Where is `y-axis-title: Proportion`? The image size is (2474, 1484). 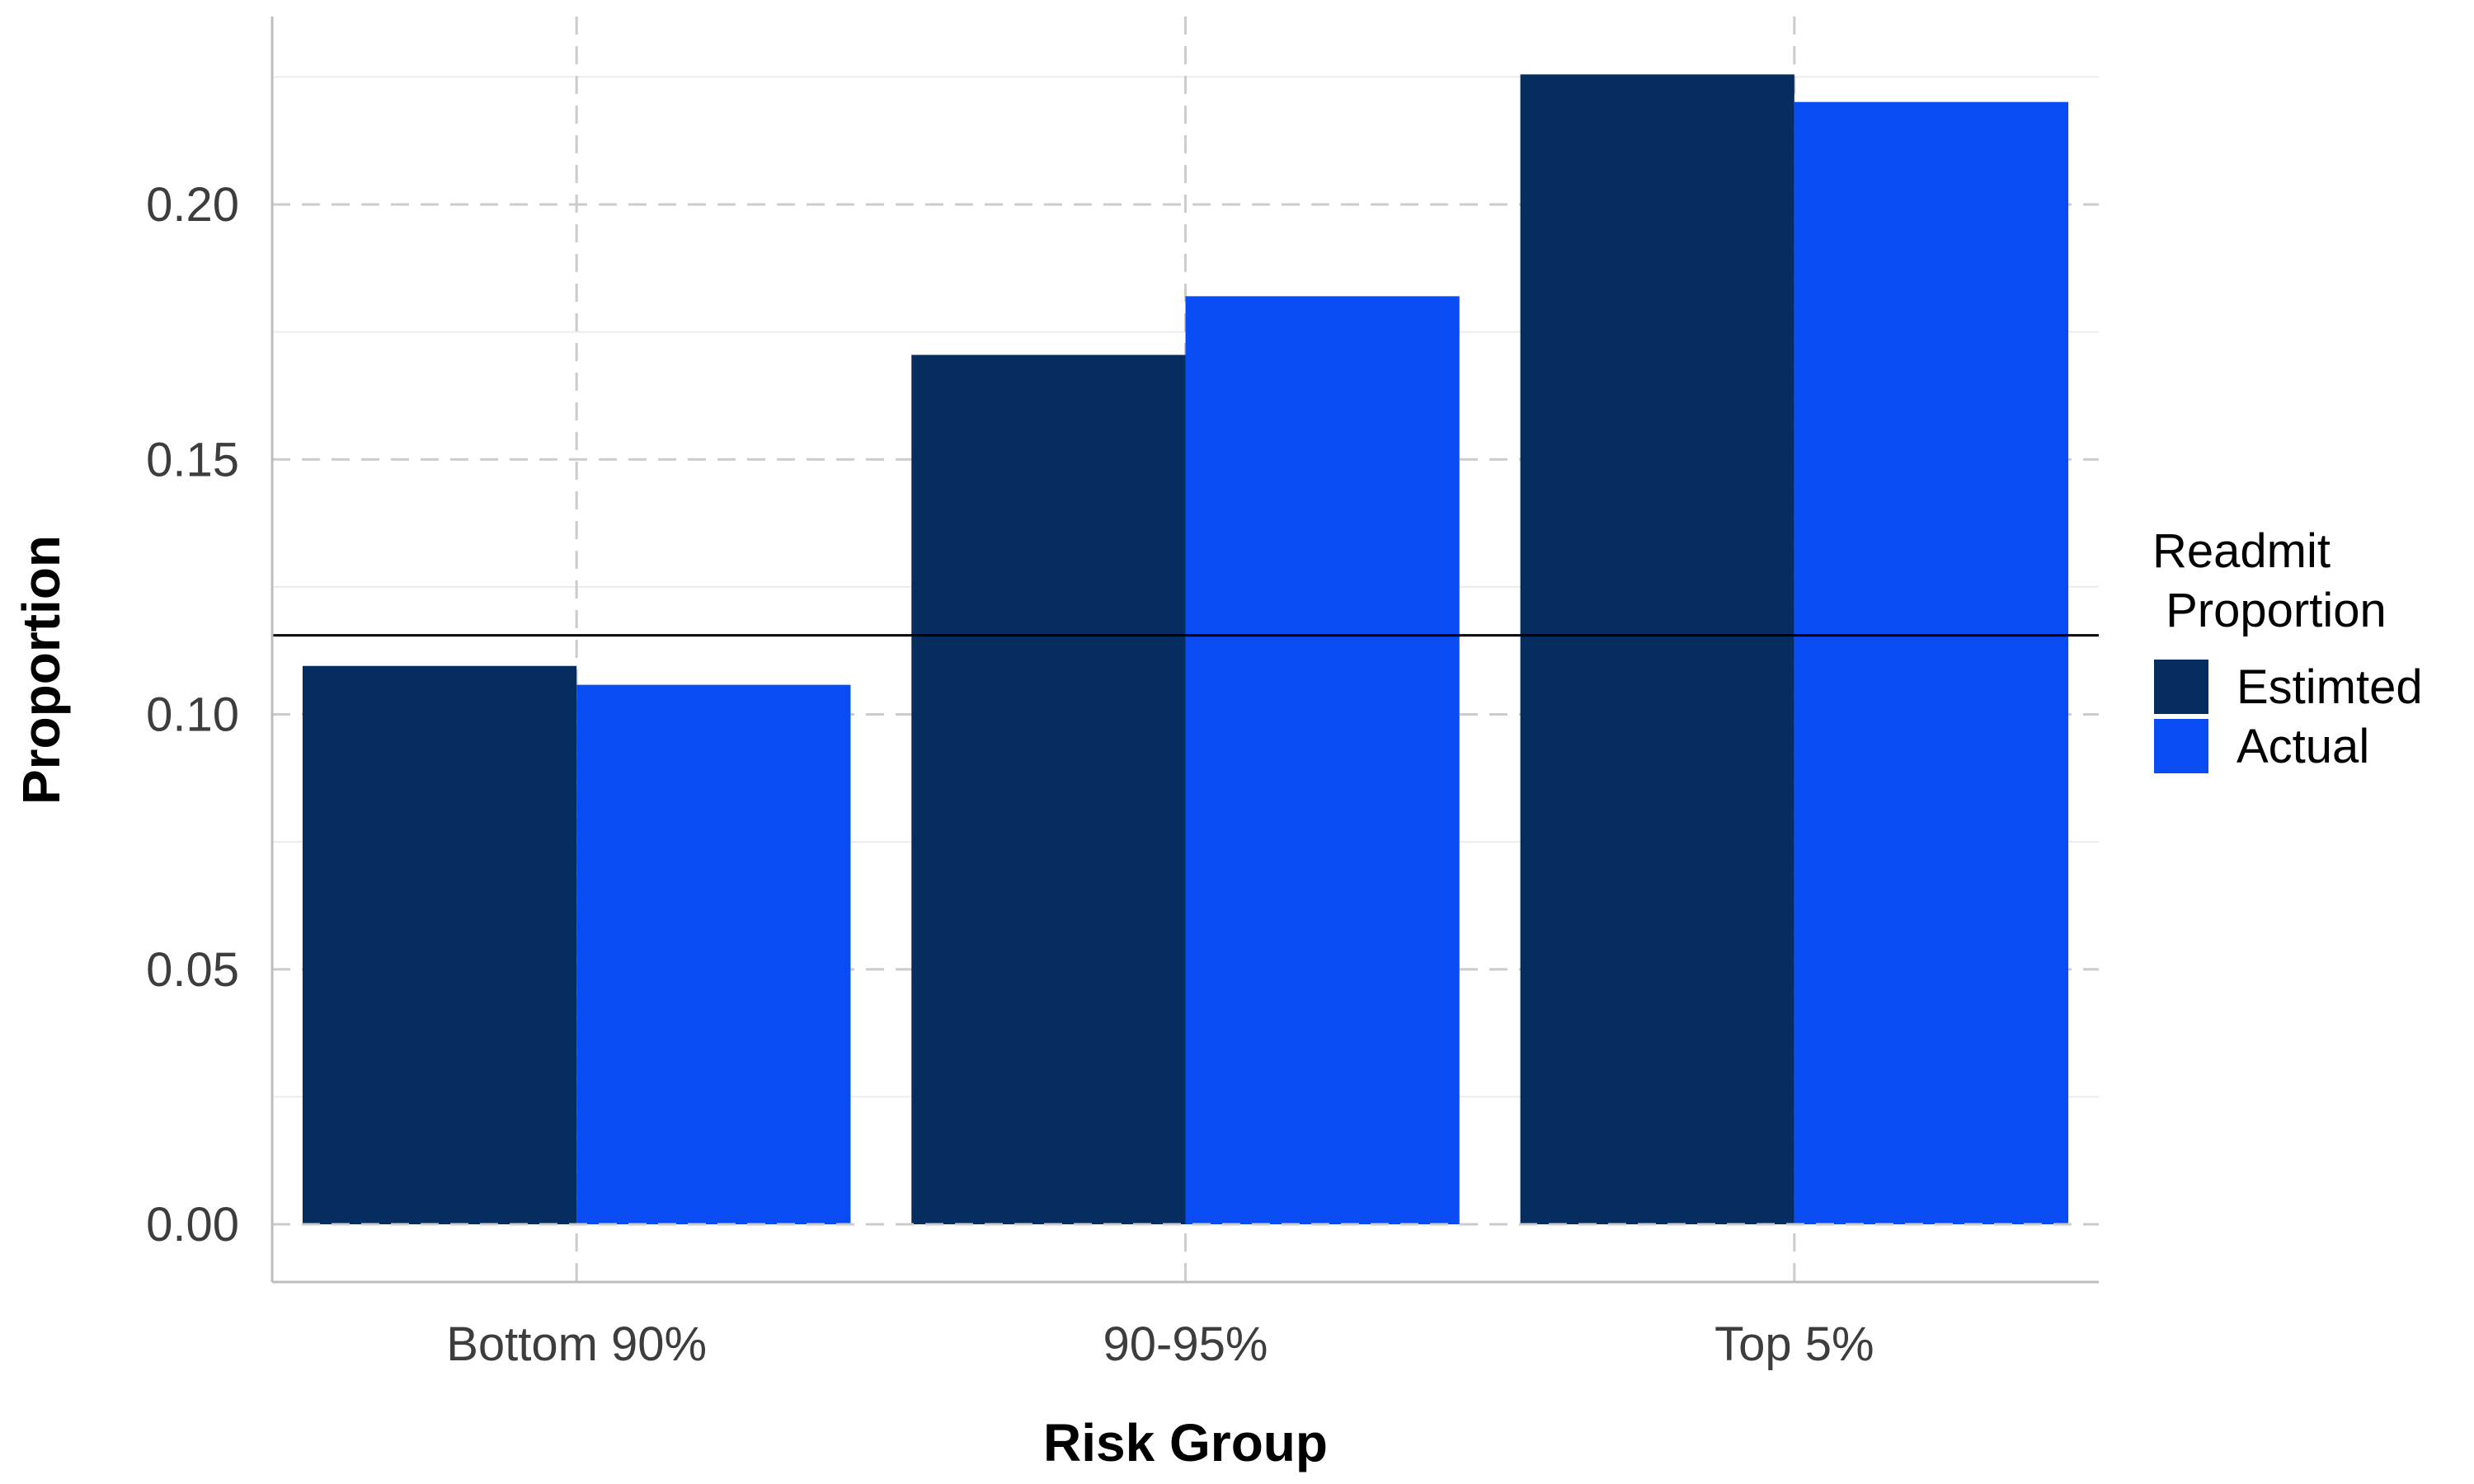 y-axis-title: Proportion is located at coordinates (41, 670).